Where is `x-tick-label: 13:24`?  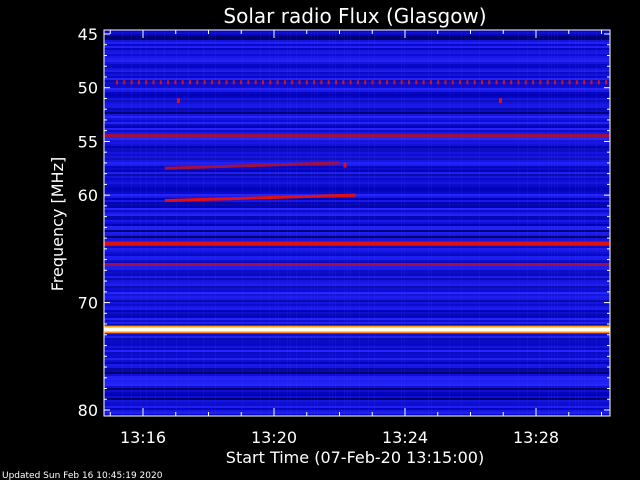
x-tick-label: 13:24 is located at coordinates (405, 437).